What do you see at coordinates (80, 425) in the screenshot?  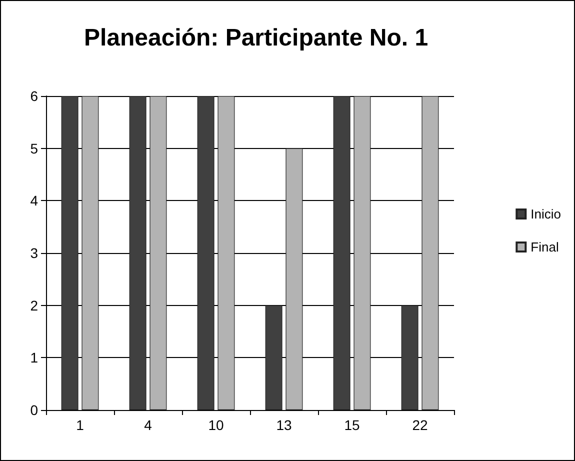 I see `x-tick-label: 1` at bounding box center [80, 425].